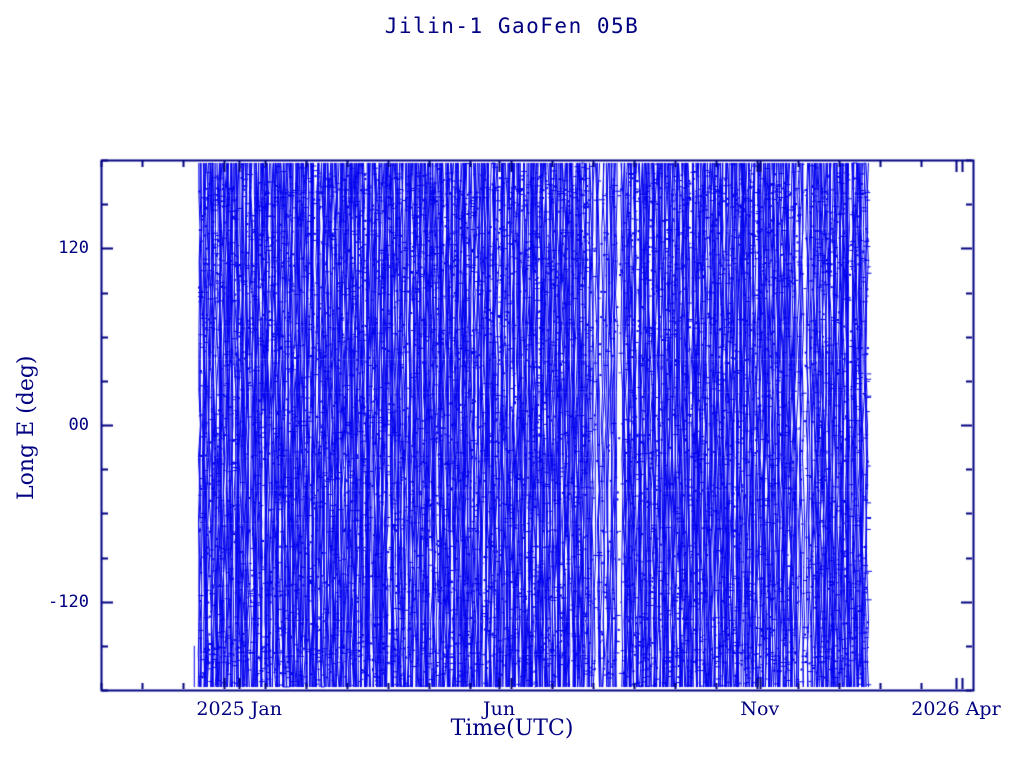 The image size is (1024, 768). I want to click on x-tick-label-nov: Nov, so click(760, 709).